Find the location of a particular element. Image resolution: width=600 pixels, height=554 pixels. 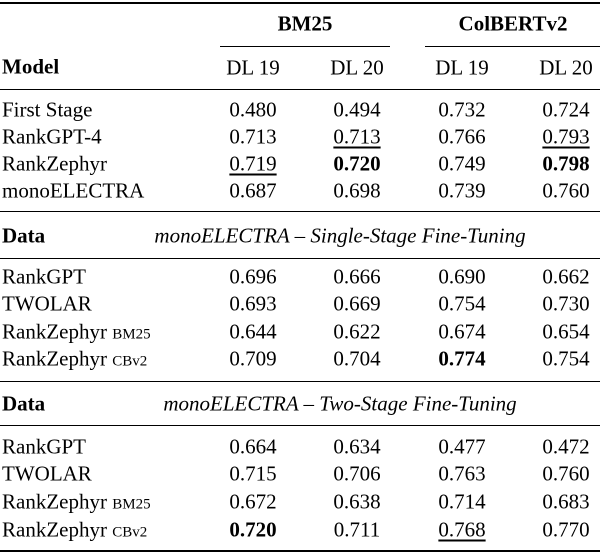

score: 0.714 is located at coordinates (462, 501).